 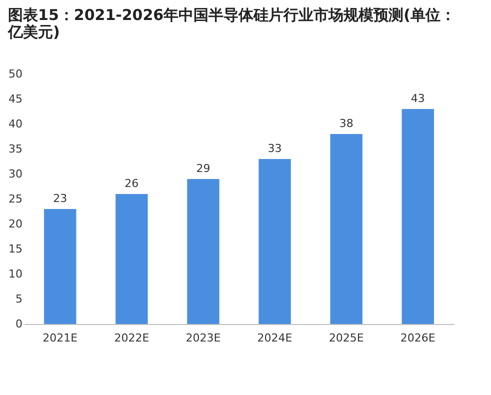 I want to click on y-tick-label: 0, so click(x=19, y=324).